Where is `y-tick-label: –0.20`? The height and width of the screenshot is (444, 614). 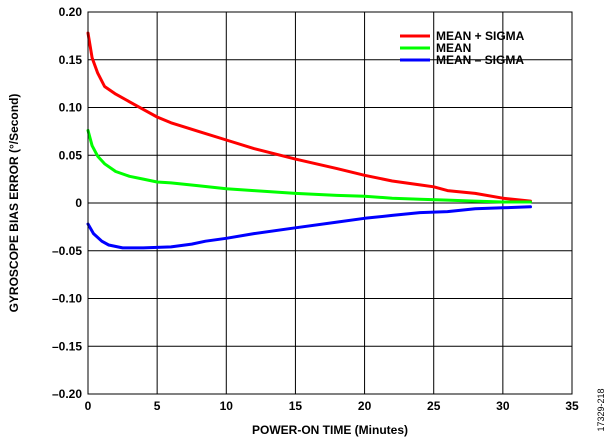 y-tick-label: –0.20 is located at coordinates (67, 394).